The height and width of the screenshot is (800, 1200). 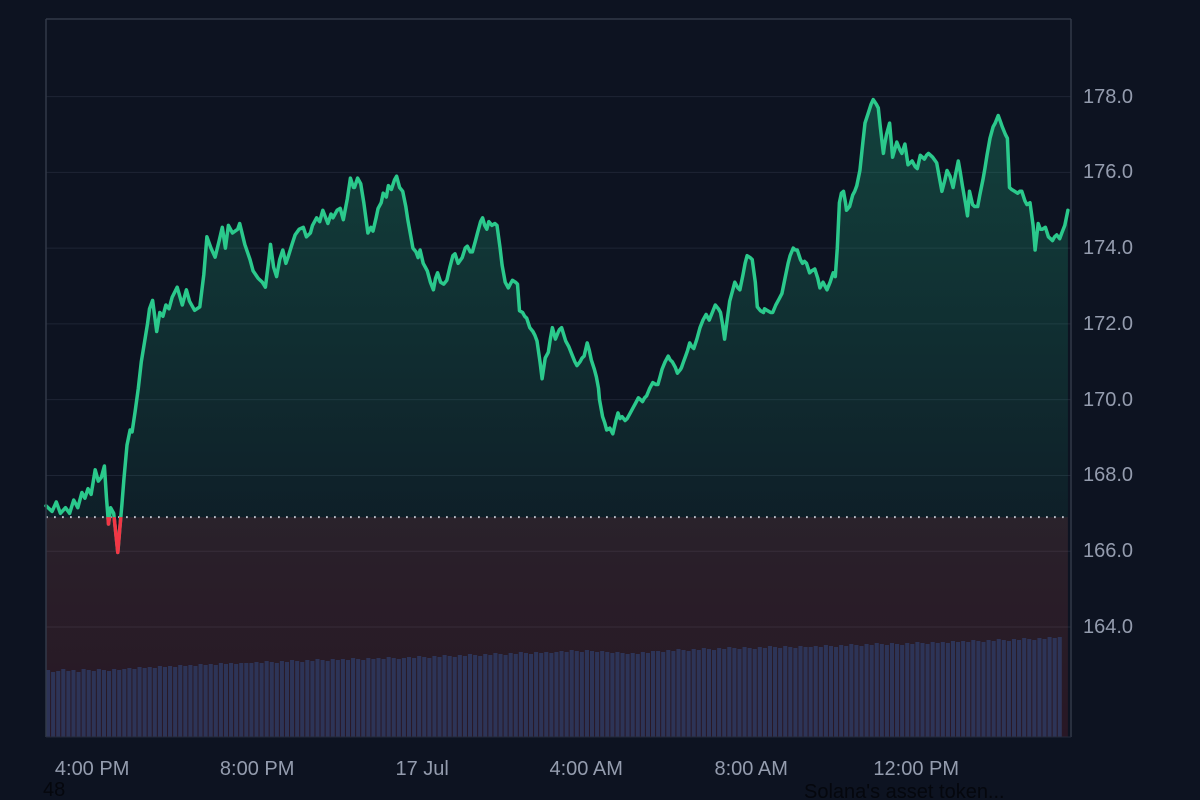 I want to click on y-axis-tick-label: 172.0, so click(x=1108, y=323).